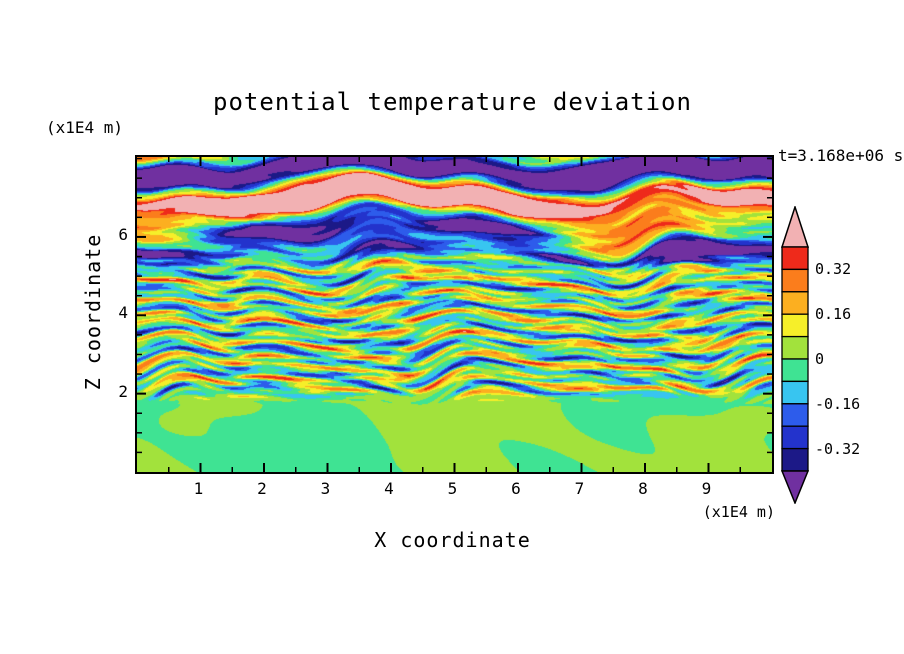 The width and height of the screenshot is (904, 654). What do you see at coordinates (85, 127) in the screenshot?
I see `z-axis-unit-label: (x1E4 m)` at bounding box center [85, 127].